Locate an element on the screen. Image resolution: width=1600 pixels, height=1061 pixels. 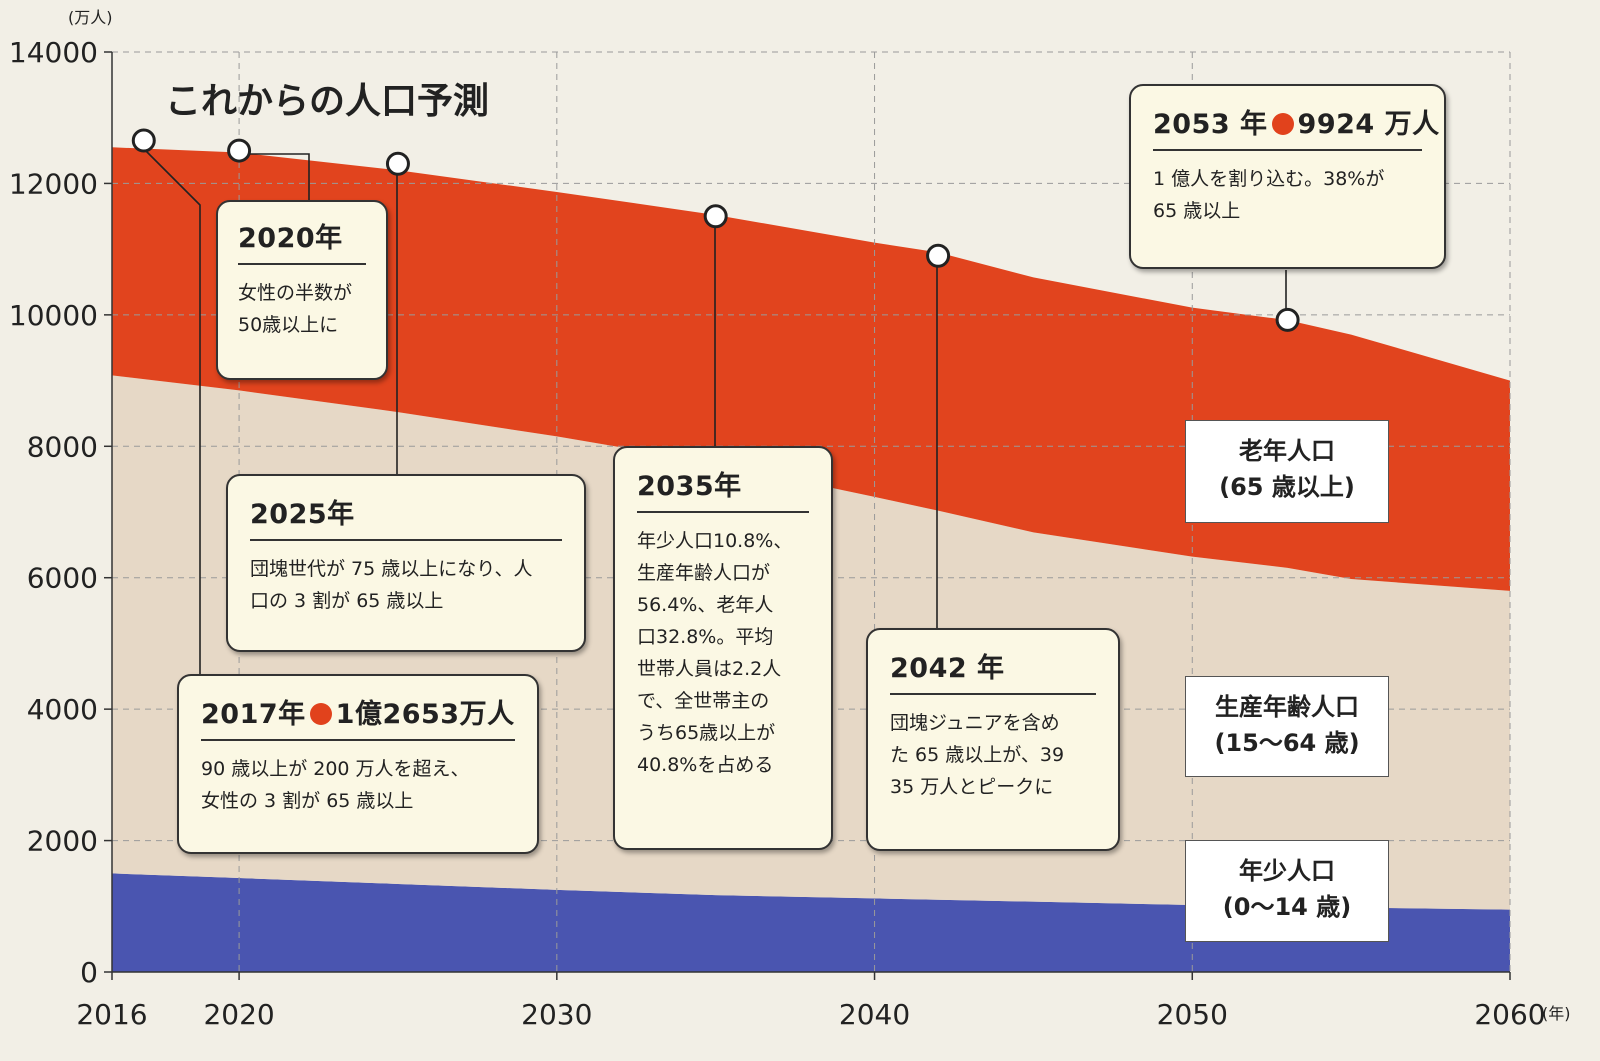
legend-elderly-line2: (65 歳以上) is located at coordinates (1287, 487).